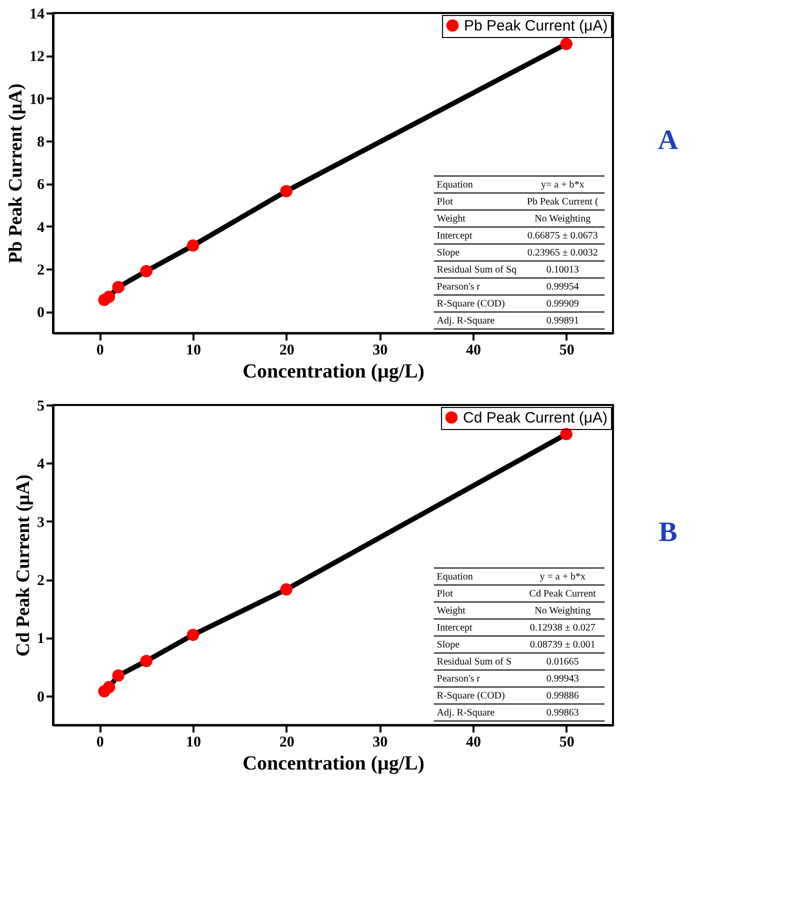 Image resolution: width=795 pixels, height=908 pixels. What do you see at coordinates (23, 565) in the screenshot?
I see `y-axis-title: Cd Peak Current (μA)` at bounding box center [23, 565].